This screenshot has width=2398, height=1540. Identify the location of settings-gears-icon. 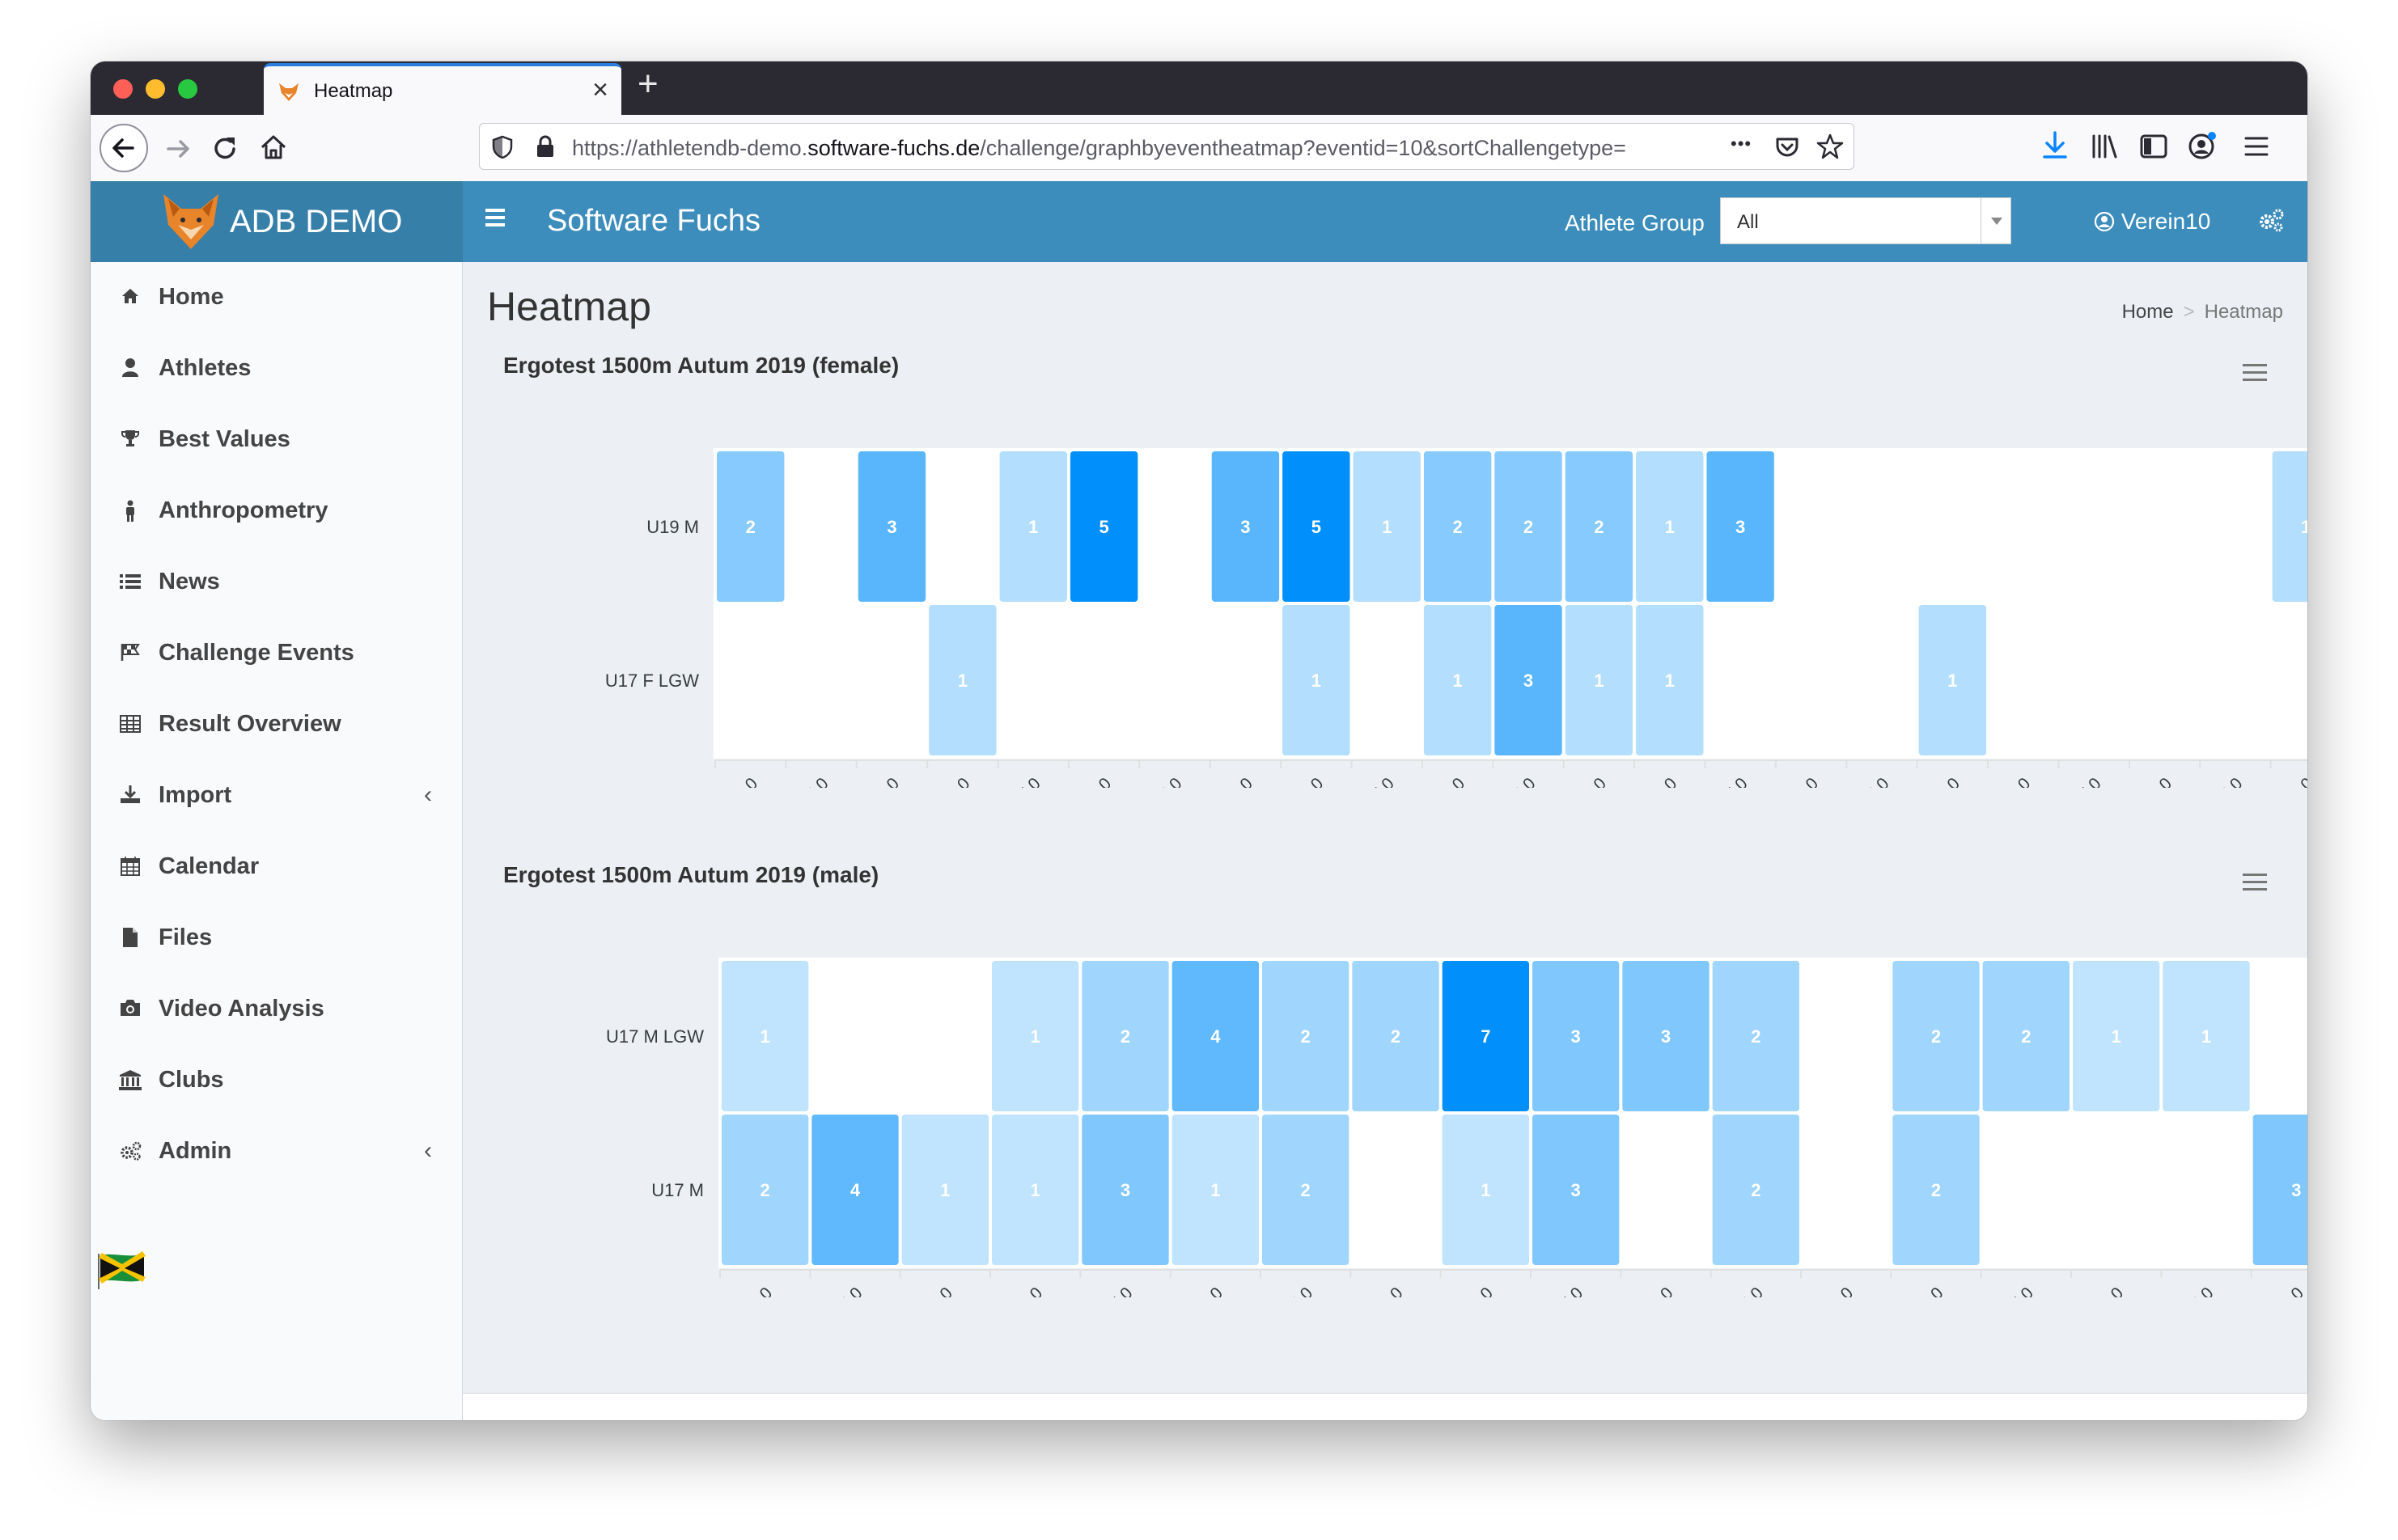
(2271, 220).